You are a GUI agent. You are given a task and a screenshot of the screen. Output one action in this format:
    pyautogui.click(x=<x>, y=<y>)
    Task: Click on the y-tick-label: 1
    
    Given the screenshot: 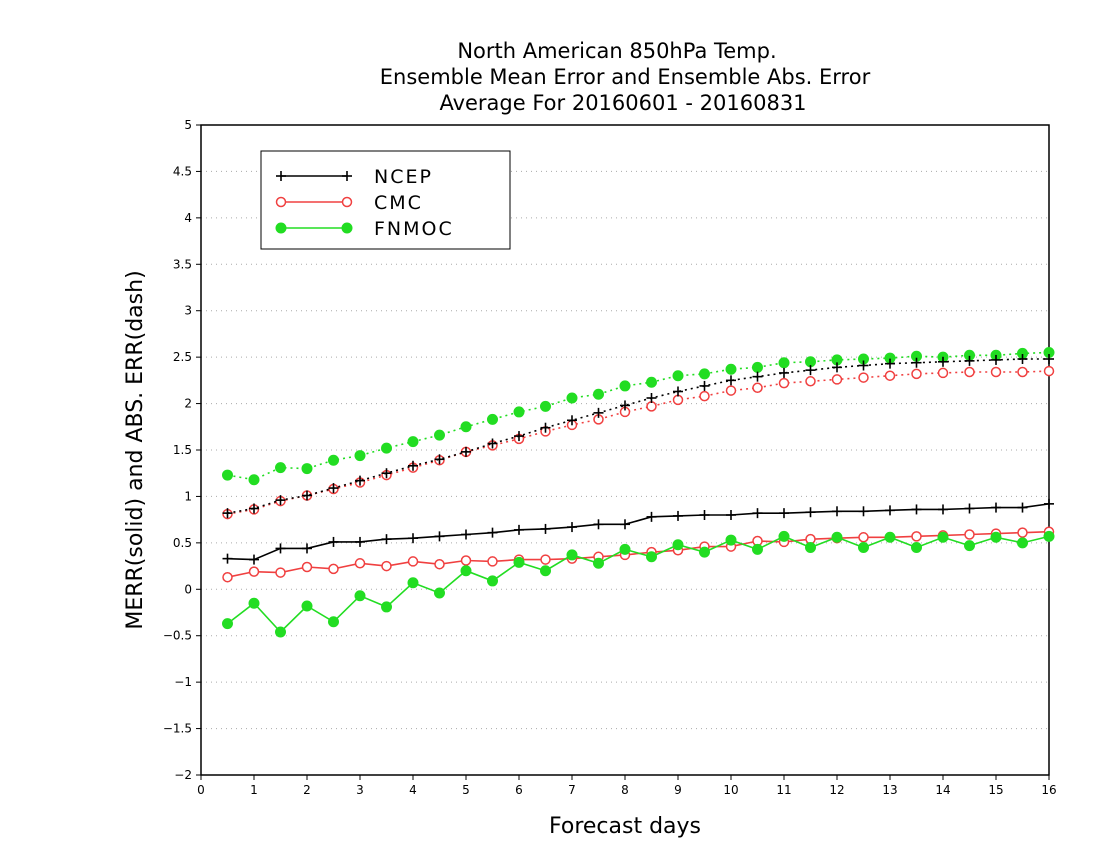 What is the action you would take?
    pyautogui.click(x=188, y=496)
    